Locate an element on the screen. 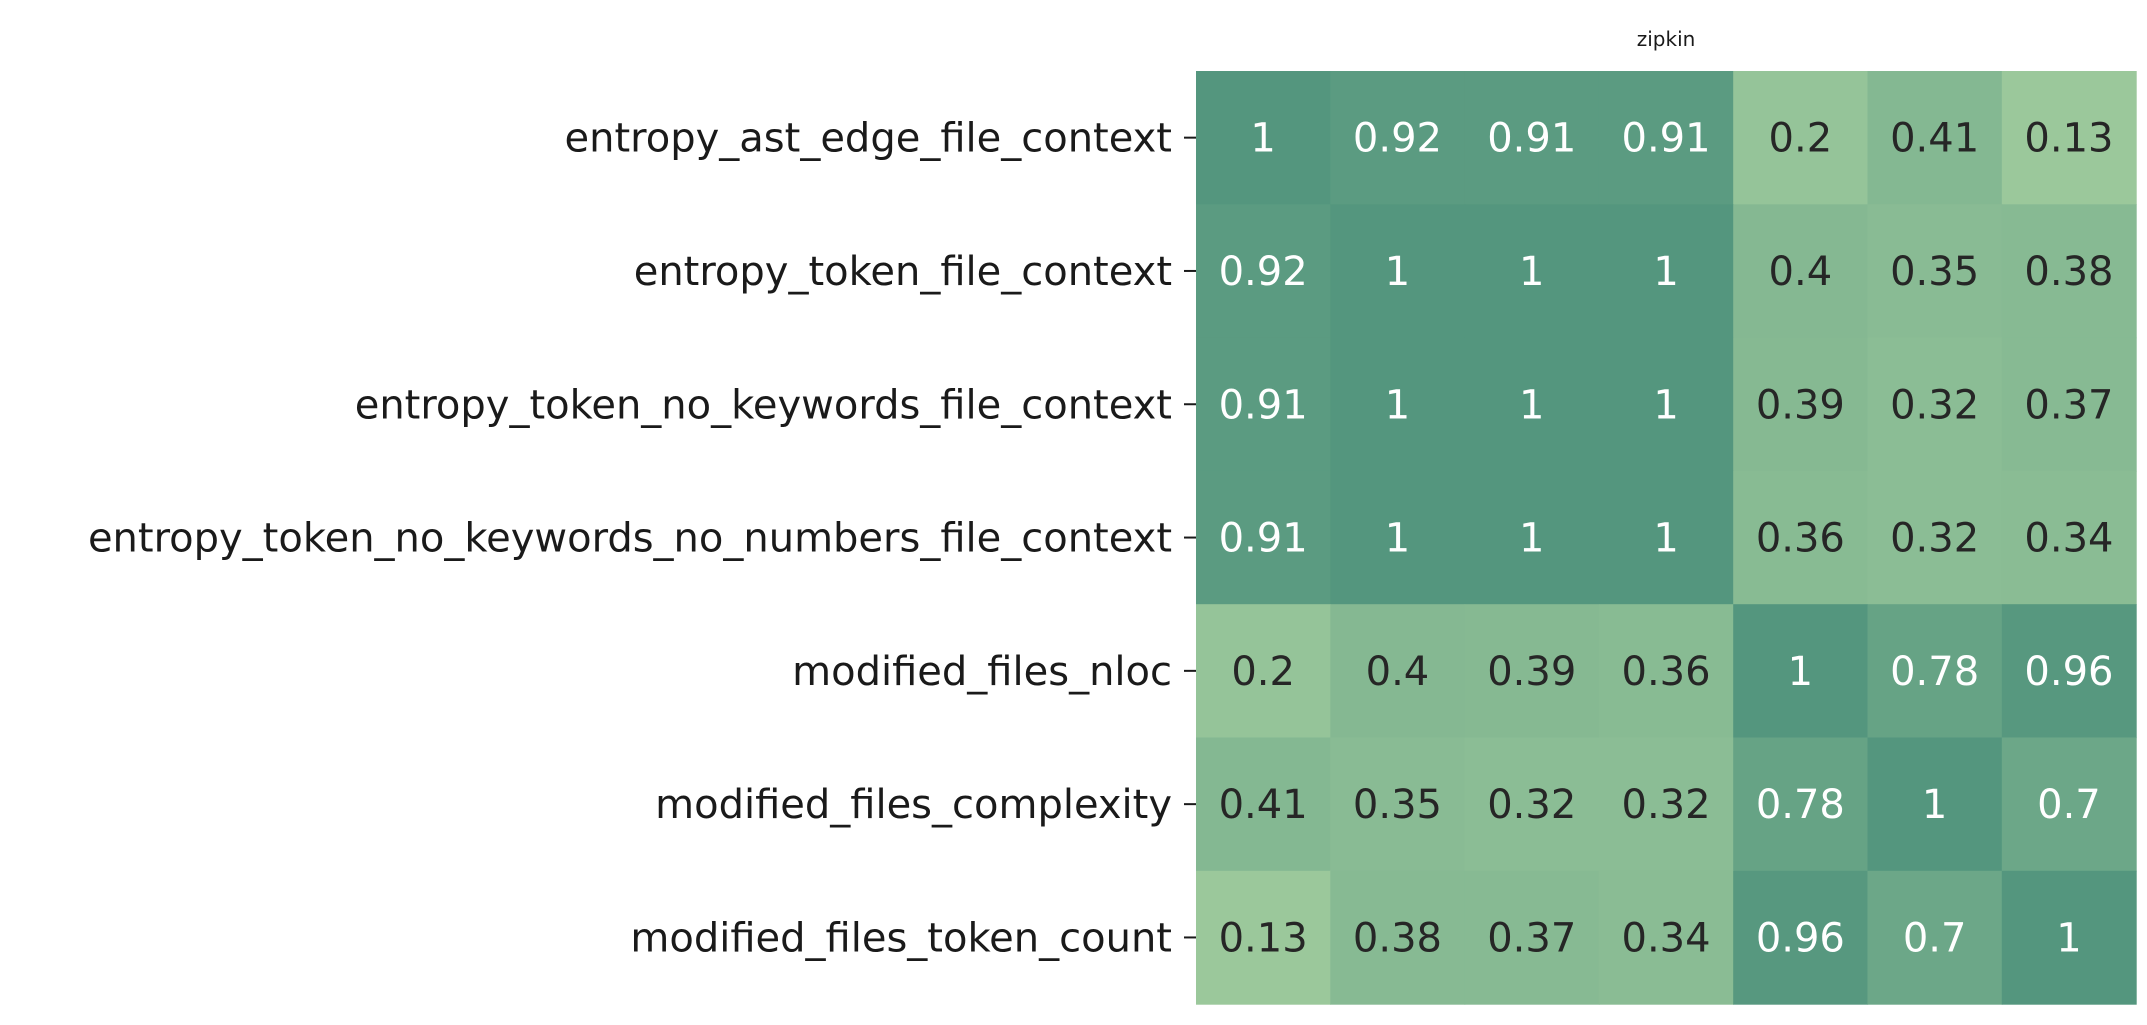  heatmap-cell-label-r6-c1: 0.38 is located at coordinates (1397, 938).